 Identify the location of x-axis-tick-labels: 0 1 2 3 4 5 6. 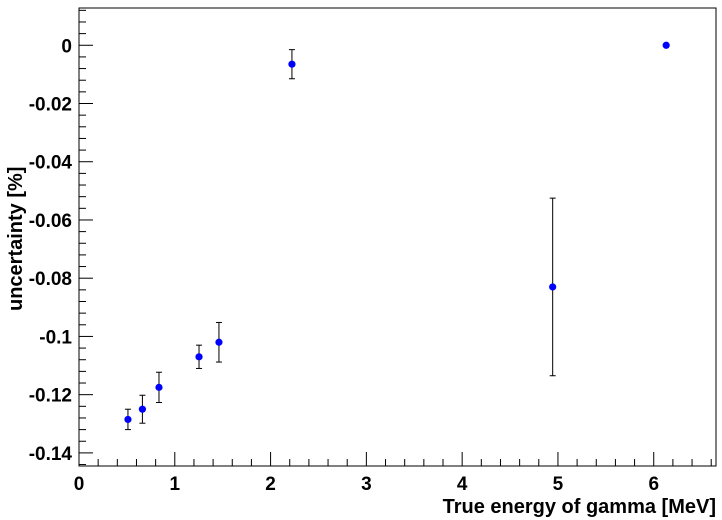
(366, 484).